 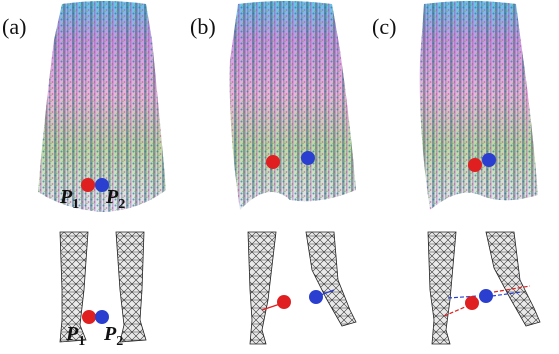 What do you see at coordinates (115, 199) in the screenshot?
I see `p2-label-upper-a: P2` at bounding box center [115, 199].